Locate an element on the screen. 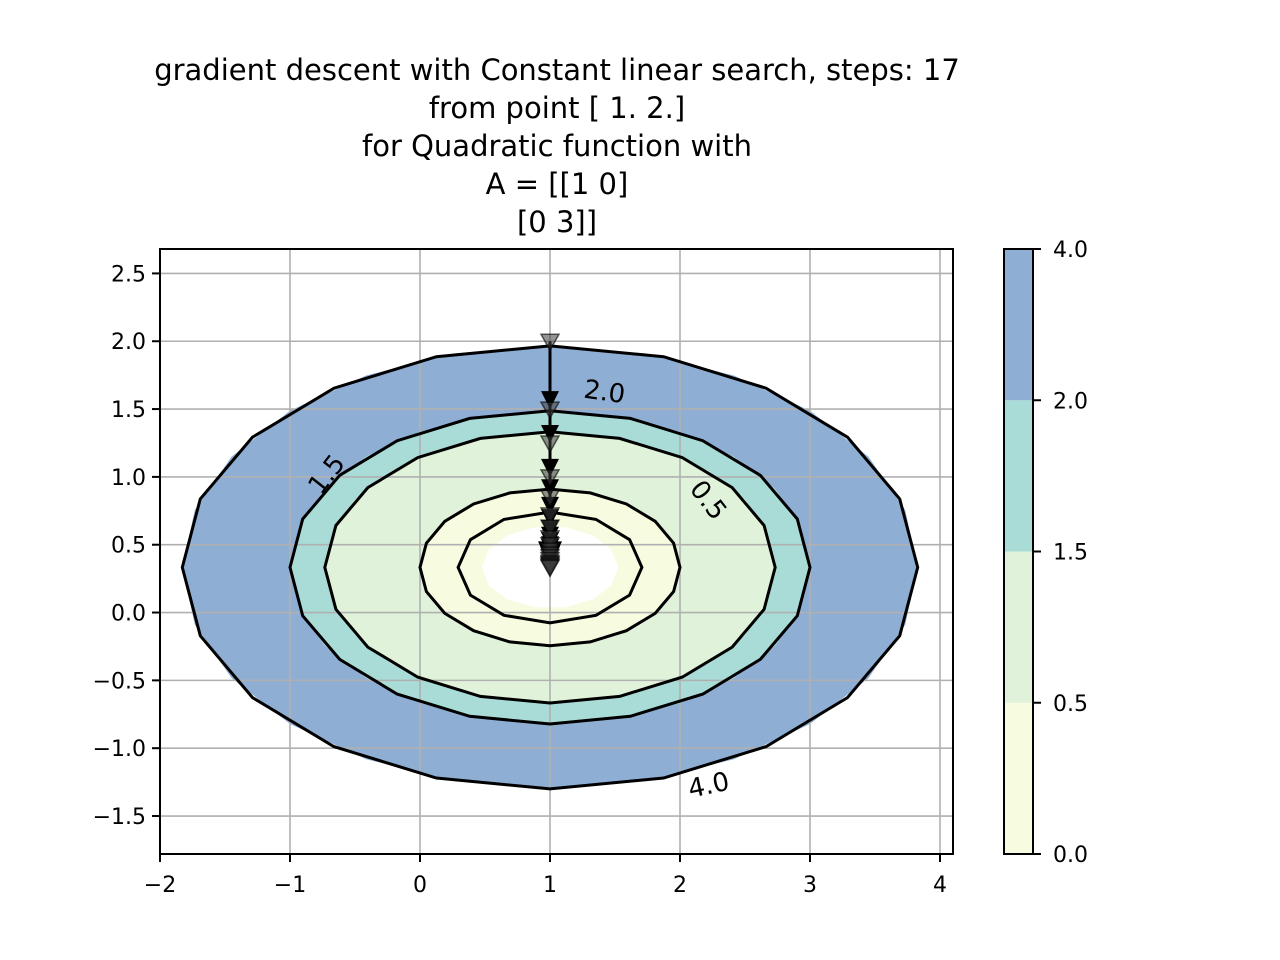 The image size is (1280, 960). colorbar: 0.0 0.5 1.5 2.0 4.0 is located at coordinates (1045, 553).